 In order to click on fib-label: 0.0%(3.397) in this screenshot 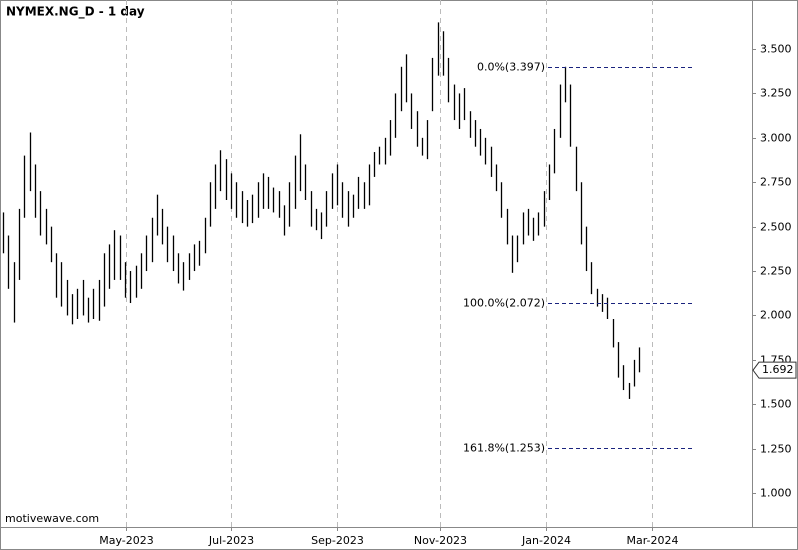, I will do `click(511, 67)`.